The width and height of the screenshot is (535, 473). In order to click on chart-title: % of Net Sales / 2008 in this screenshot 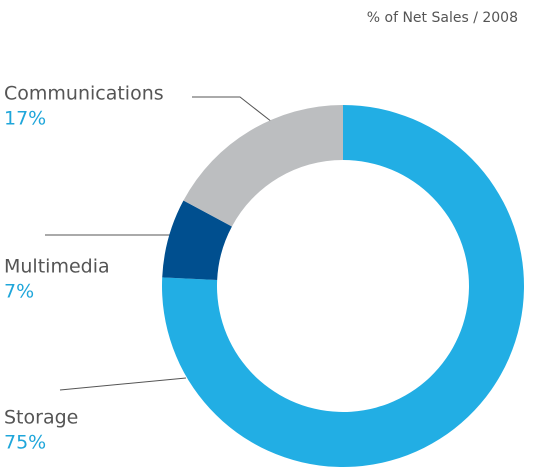, I will do `click(442, 18)`.